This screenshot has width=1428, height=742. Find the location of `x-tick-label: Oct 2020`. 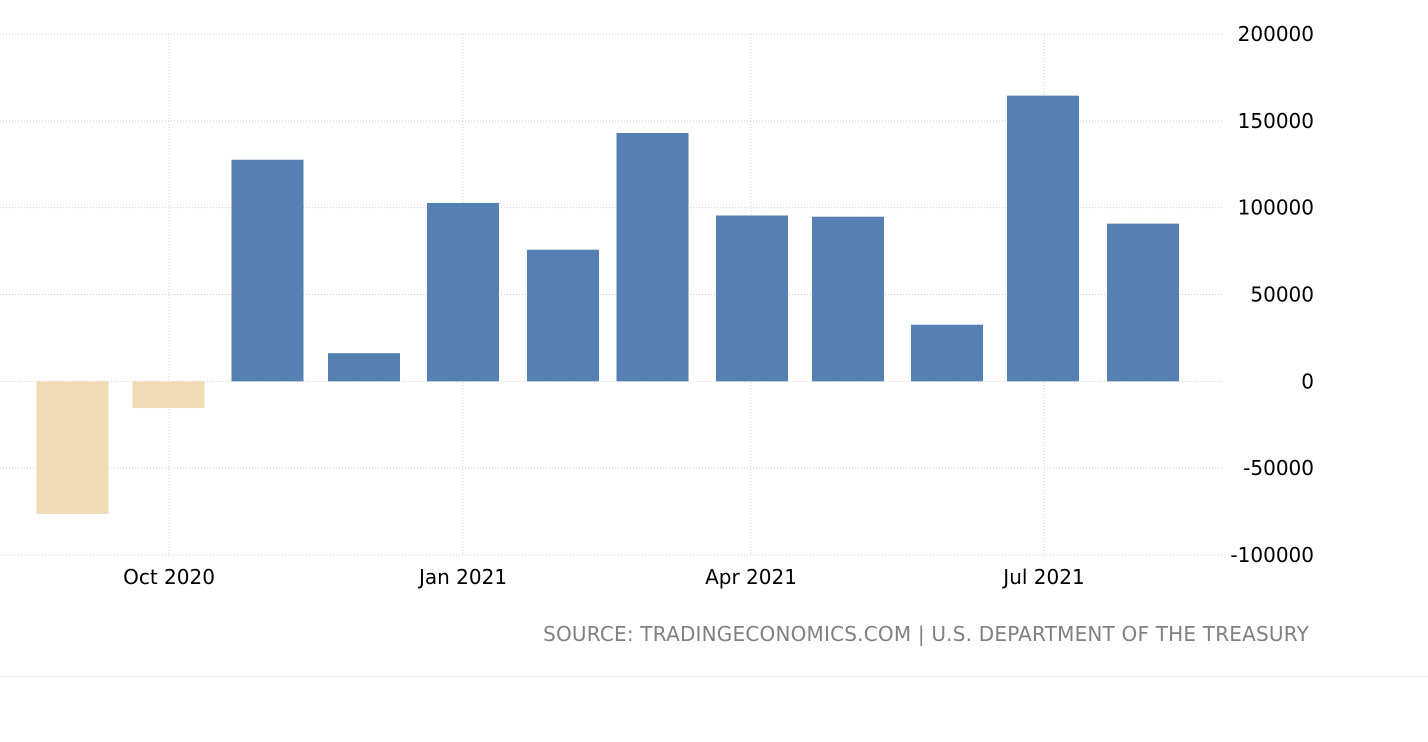

x-tick-label: Oct 2020 is located at coordinates (169, 577).